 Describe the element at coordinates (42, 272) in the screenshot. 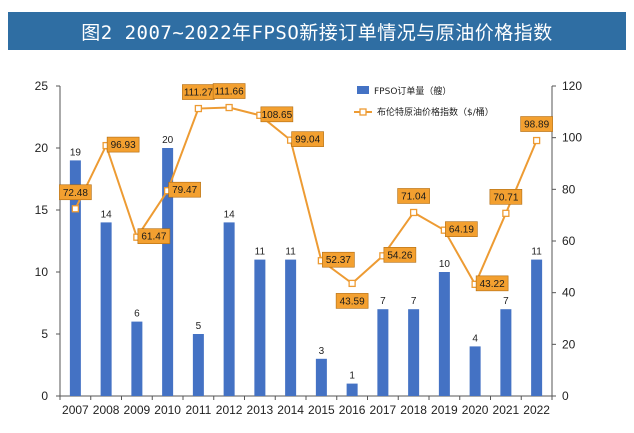

I see `y-left-tick-label: 10` at that location.